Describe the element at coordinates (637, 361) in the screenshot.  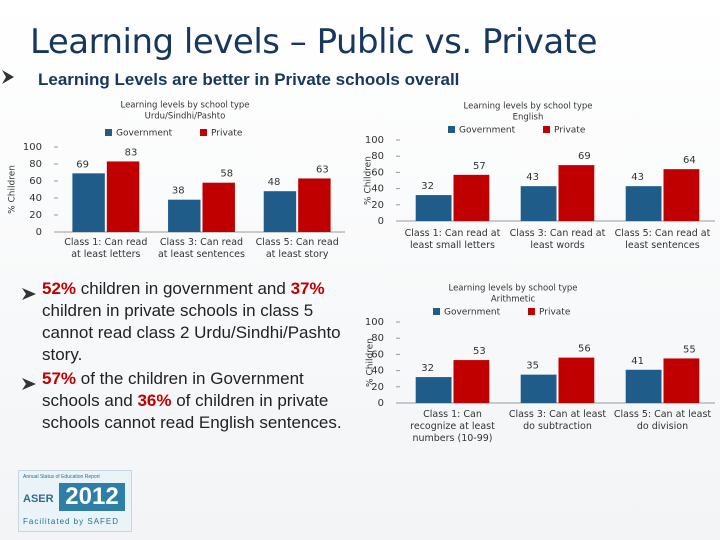
I see `data-label: 41` at that location.